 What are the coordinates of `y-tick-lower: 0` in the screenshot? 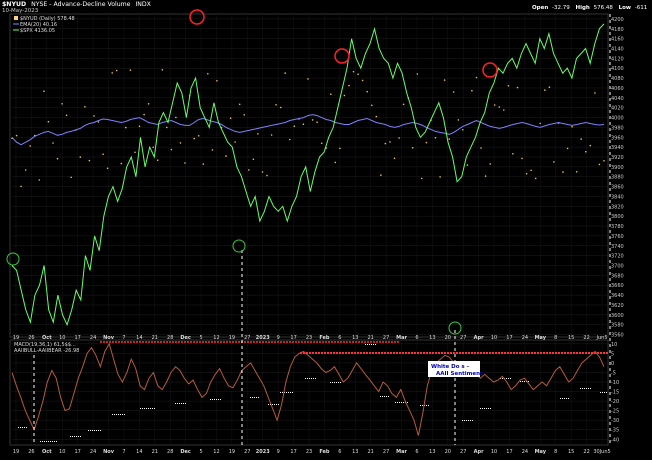 It's located at (612, 364).